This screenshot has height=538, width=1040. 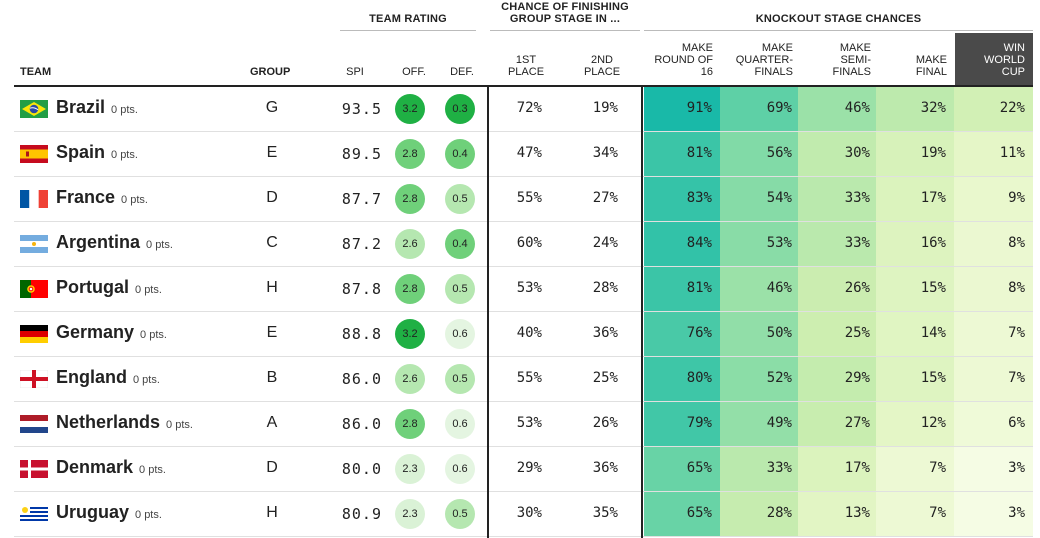 What do you see at coordinates (108, 422) in the screenshot?
I see `team-name-text: Netherlands` at bounding box center [108, 422].